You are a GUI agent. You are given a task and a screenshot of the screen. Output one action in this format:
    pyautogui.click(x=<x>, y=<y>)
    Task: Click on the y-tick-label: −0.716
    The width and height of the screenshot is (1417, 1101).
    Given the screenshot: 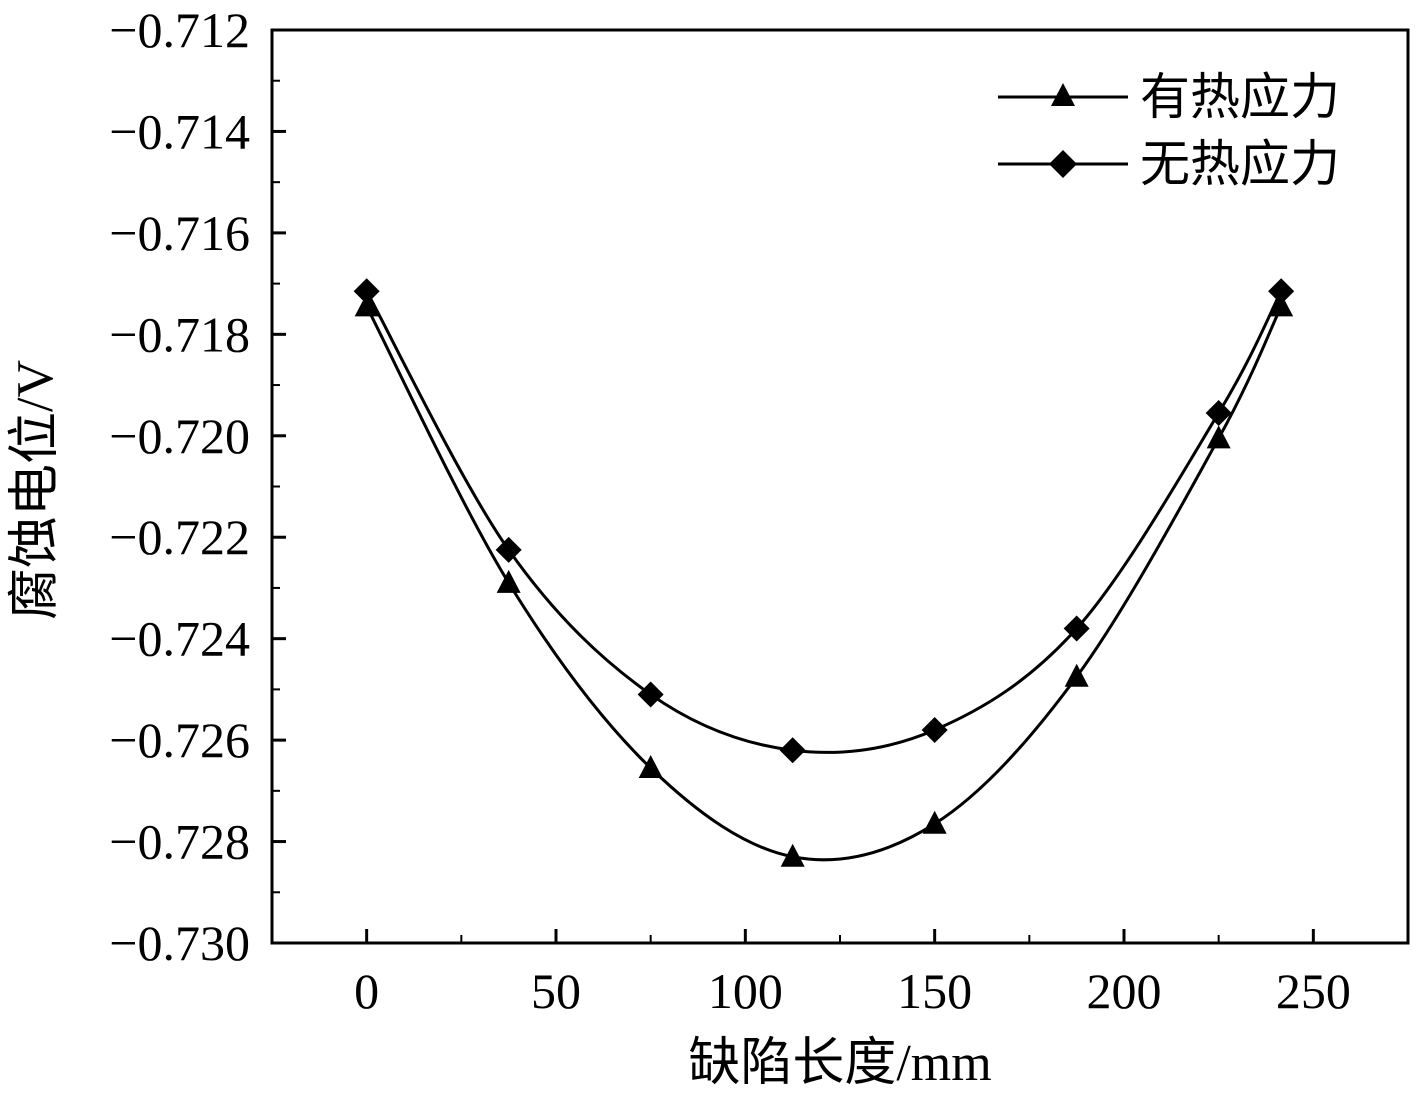 What is the action you would take?
    pyautogui.click(x=179, y=233)
    